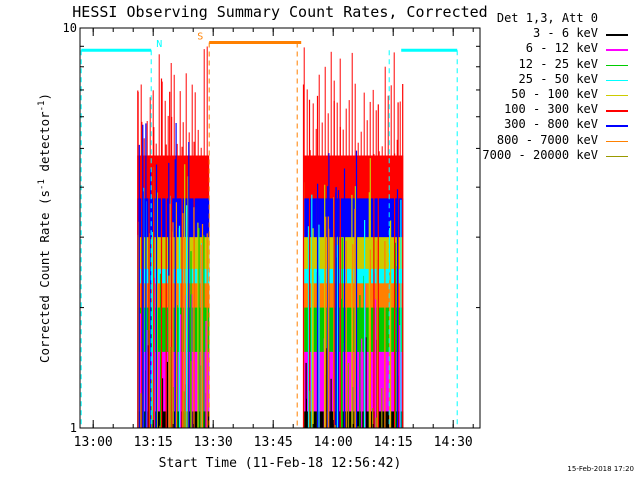 This screenshot has height=480, width=640. I want to click on x-axis-label: Start Time (11-Feb-18 12:56:42), so click(280, 463).